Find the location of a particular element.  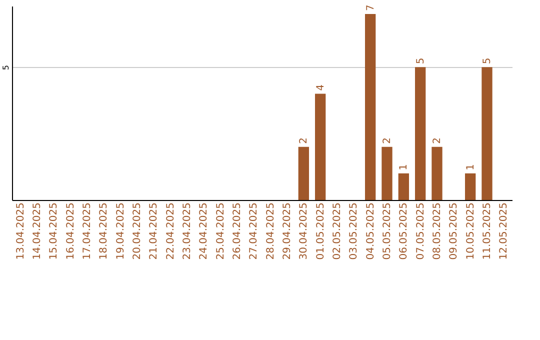

x-tick-label: 10.05.2025 is located at coordinates (470, 231).